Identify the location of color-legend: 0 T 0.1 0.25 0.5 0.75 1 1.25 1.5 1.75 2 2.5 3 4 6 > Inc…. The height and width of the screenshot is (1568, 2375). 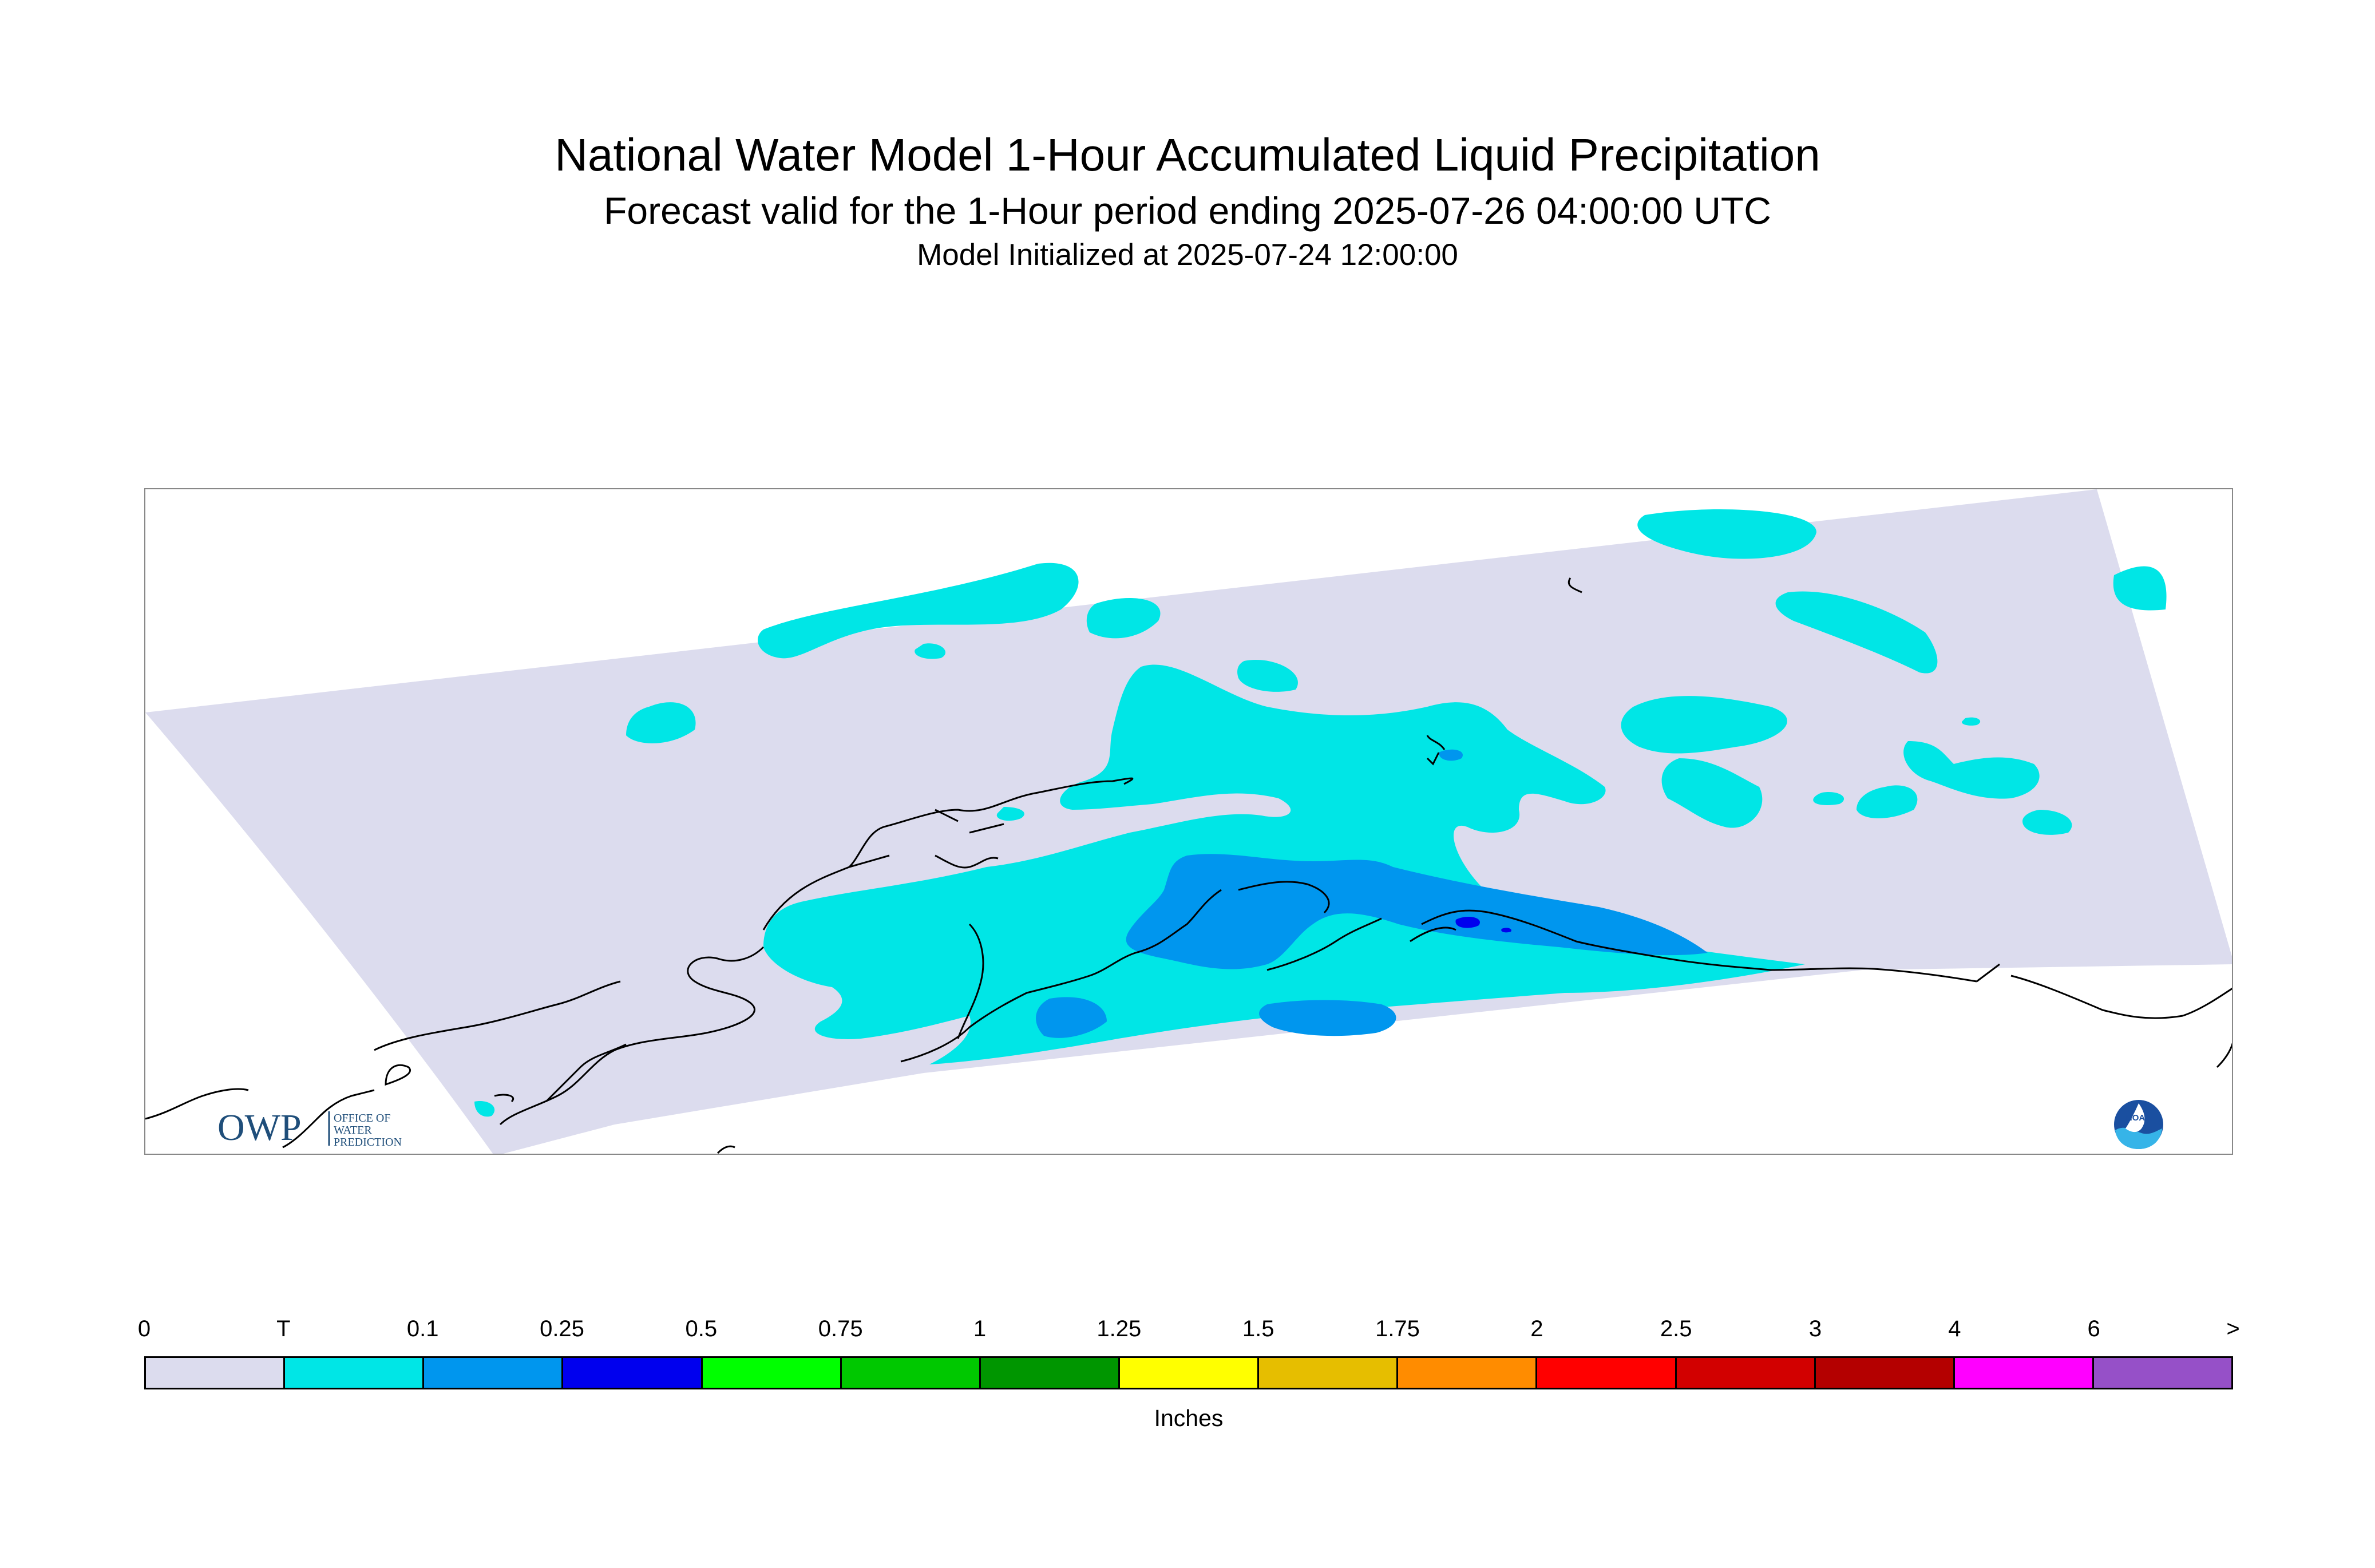
(1189, 1382).